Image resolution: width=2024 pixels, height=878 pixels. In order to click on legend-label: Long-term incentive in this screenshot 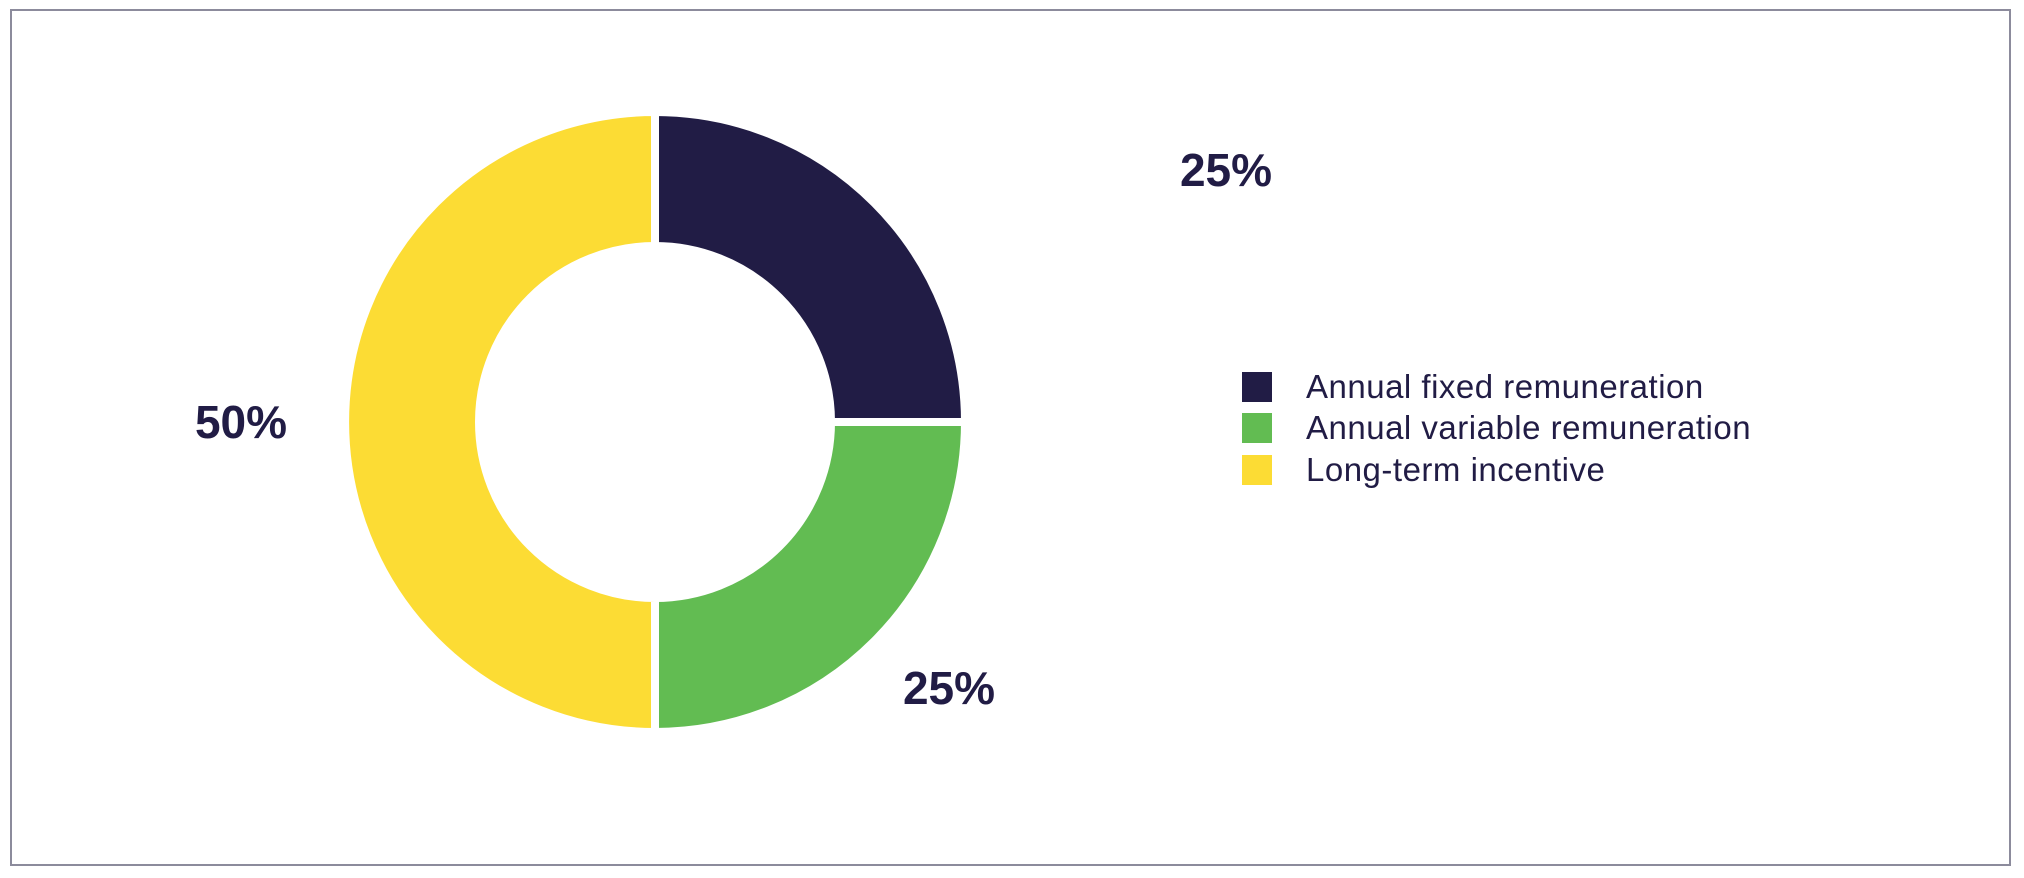, I will do `click(1456, 469)`.